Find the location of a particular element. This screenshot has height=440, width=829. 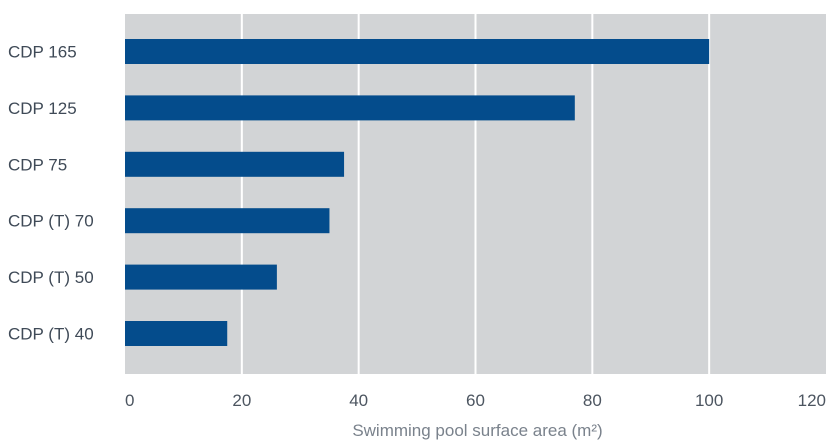

category-label: CDP (T) 70 is located at coordinates (51, 221).